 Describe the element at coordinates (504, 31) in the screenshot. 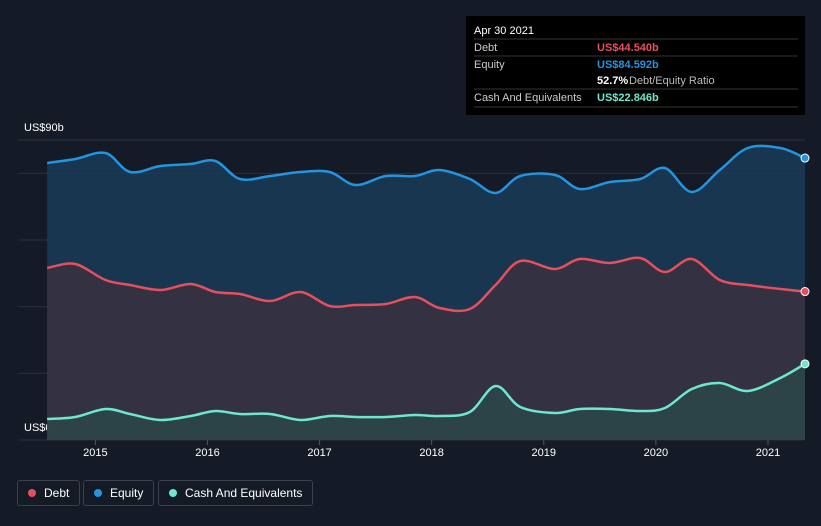

I see `tooltip-date: Apr 30 2021` at that location.